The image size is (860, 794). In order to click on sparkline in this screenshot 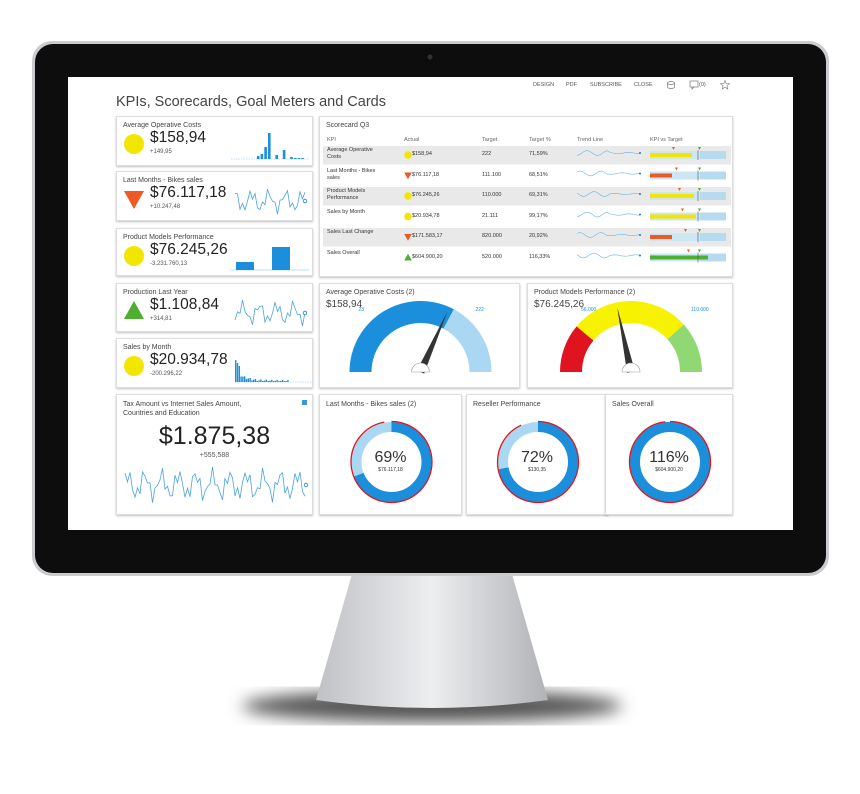, I will do `click(270, 313)`.